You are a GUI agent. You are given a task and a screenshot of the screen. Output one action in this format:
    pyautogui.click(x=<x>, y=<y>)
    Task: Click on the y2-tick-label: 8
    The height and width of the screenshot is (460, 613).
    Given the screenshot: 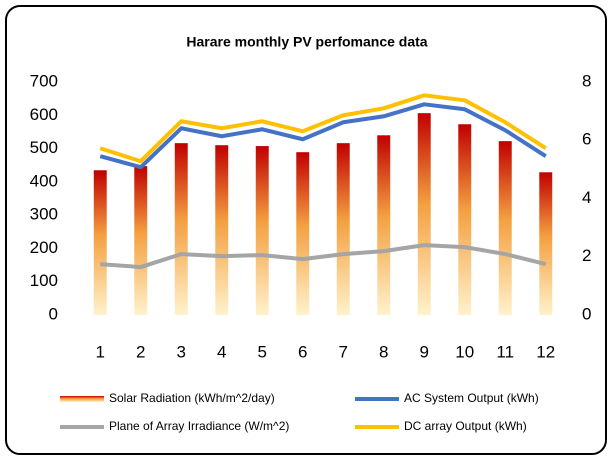 What is the action you would take?
    pyautogui.click(x=586, y=80)
    